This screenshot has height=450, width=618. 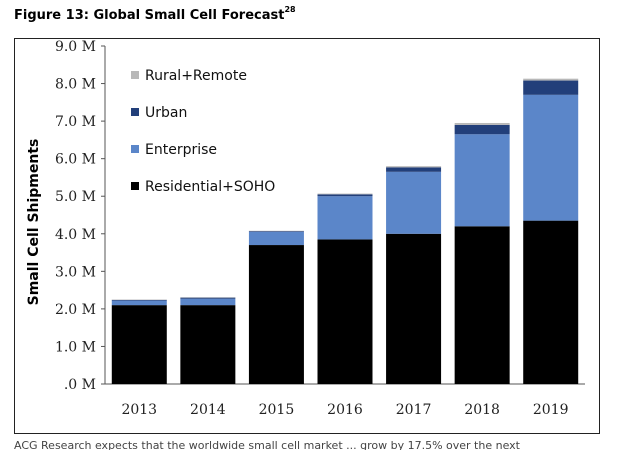 I want to click on x-tick-label: 2013, so click(x=139, y=410).